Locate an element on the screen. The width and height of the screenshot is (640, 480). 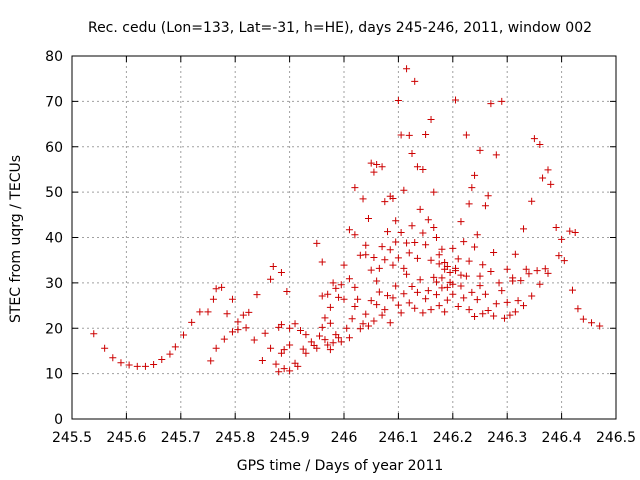
x-tick-label: 245.7 is located at coordinates (181, 438).